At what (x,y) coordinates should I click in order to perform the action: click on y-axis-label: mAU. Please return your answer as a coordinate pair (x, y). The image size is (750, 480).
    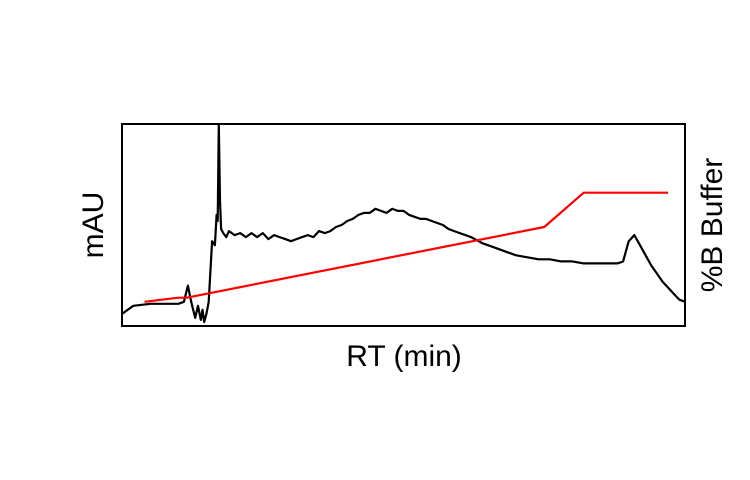
    Looking at the image, I should click on (93, 225).